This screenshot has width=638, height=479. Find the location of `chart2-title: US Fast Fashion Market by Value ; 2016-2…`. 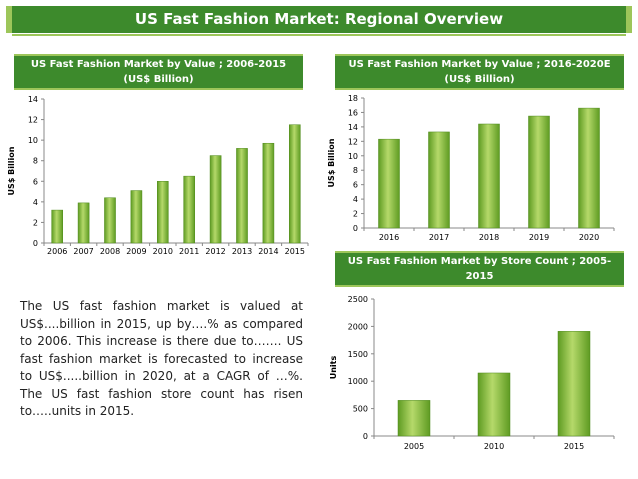

chart2-title: US Fast Fashion Market by Value ; 2016-2… is located at coordinates (479, 72).